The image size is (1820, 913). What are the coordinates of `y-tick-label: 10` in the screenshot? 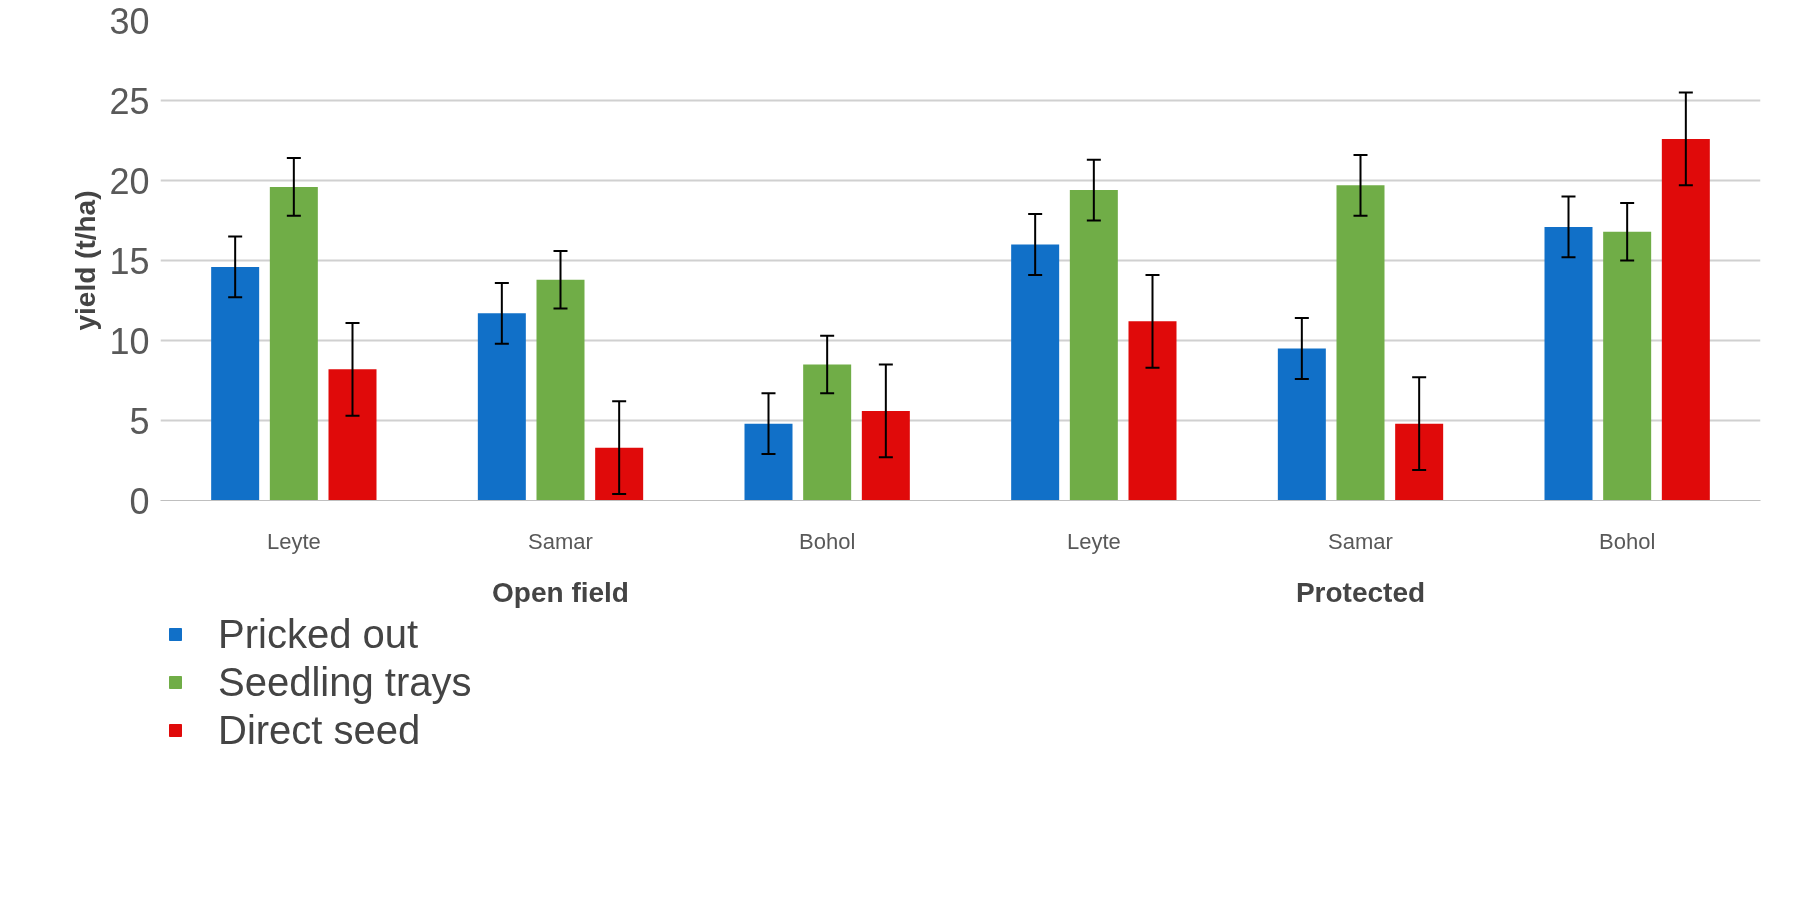 It's located at (129, 341).